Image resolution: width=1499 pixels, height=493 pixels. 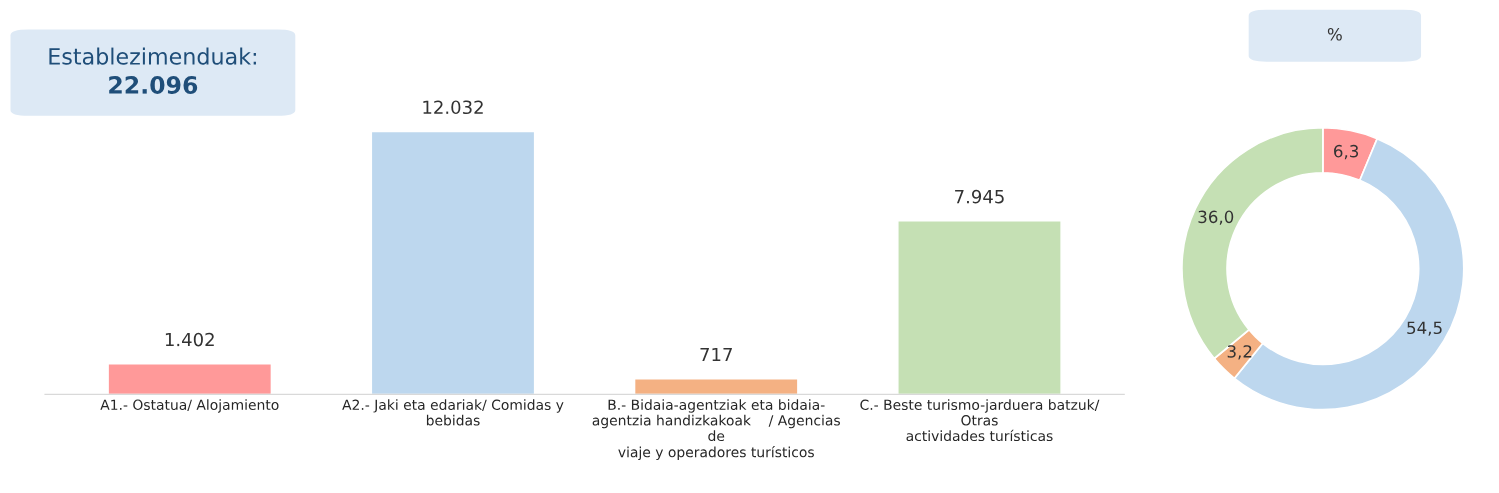 I want to click on data-label: 12.032, so click(x=453, y=107).